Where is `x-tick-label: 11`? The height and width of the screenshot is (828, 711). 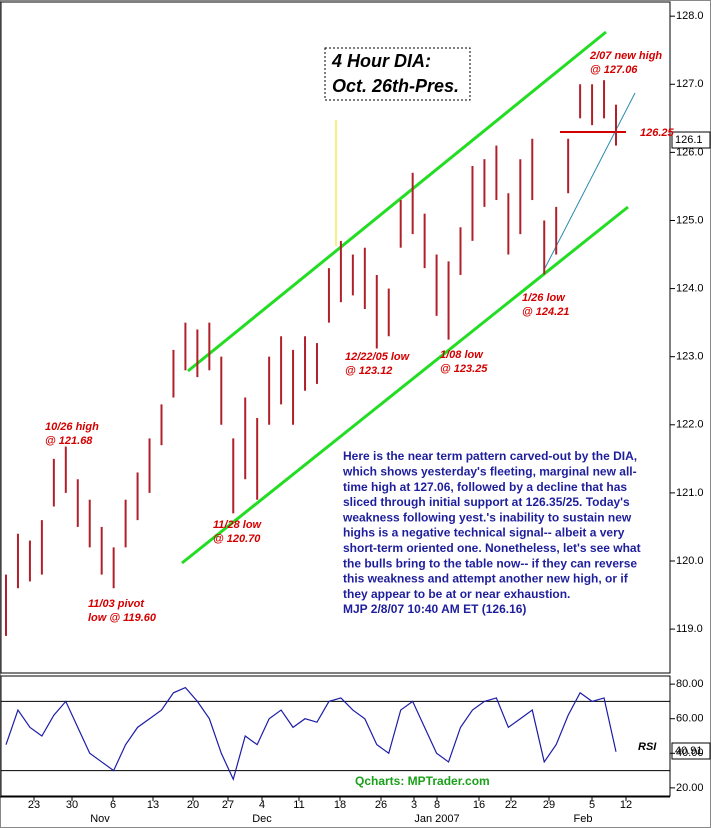 x-tick-label: 11 is located at coordinates (298, 805).